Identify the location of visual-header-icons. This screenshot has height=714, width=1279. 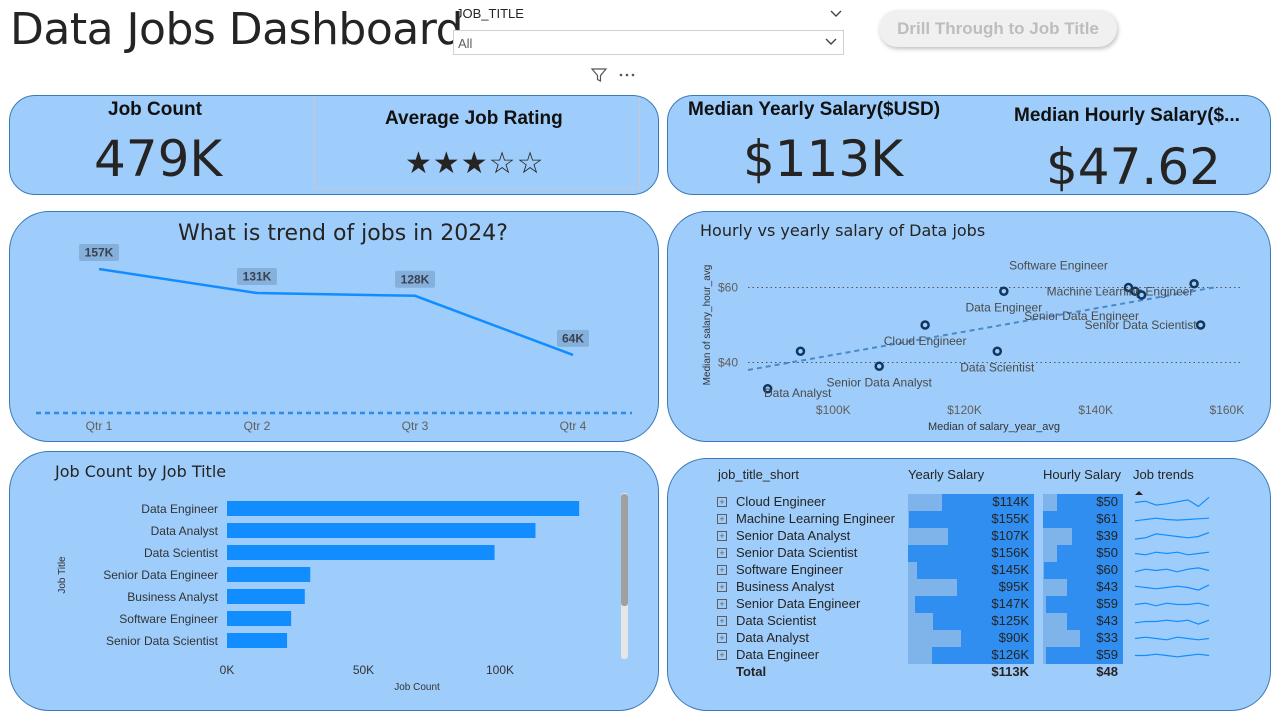
(614, 75).